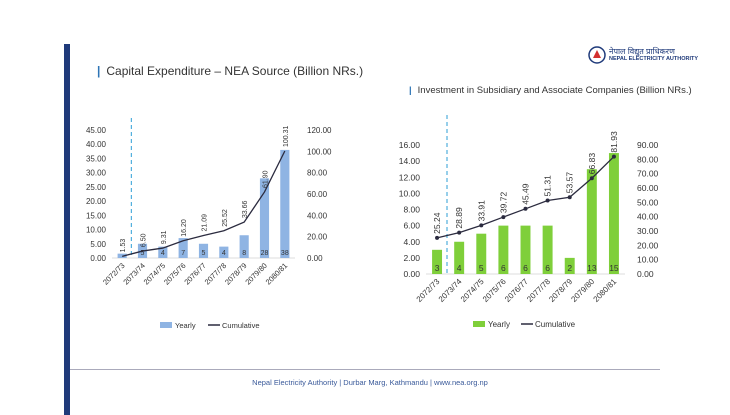 This screenshot has height=415, width=730. I want to click on cumulative-value-label: 25.52, so click(225, 218).